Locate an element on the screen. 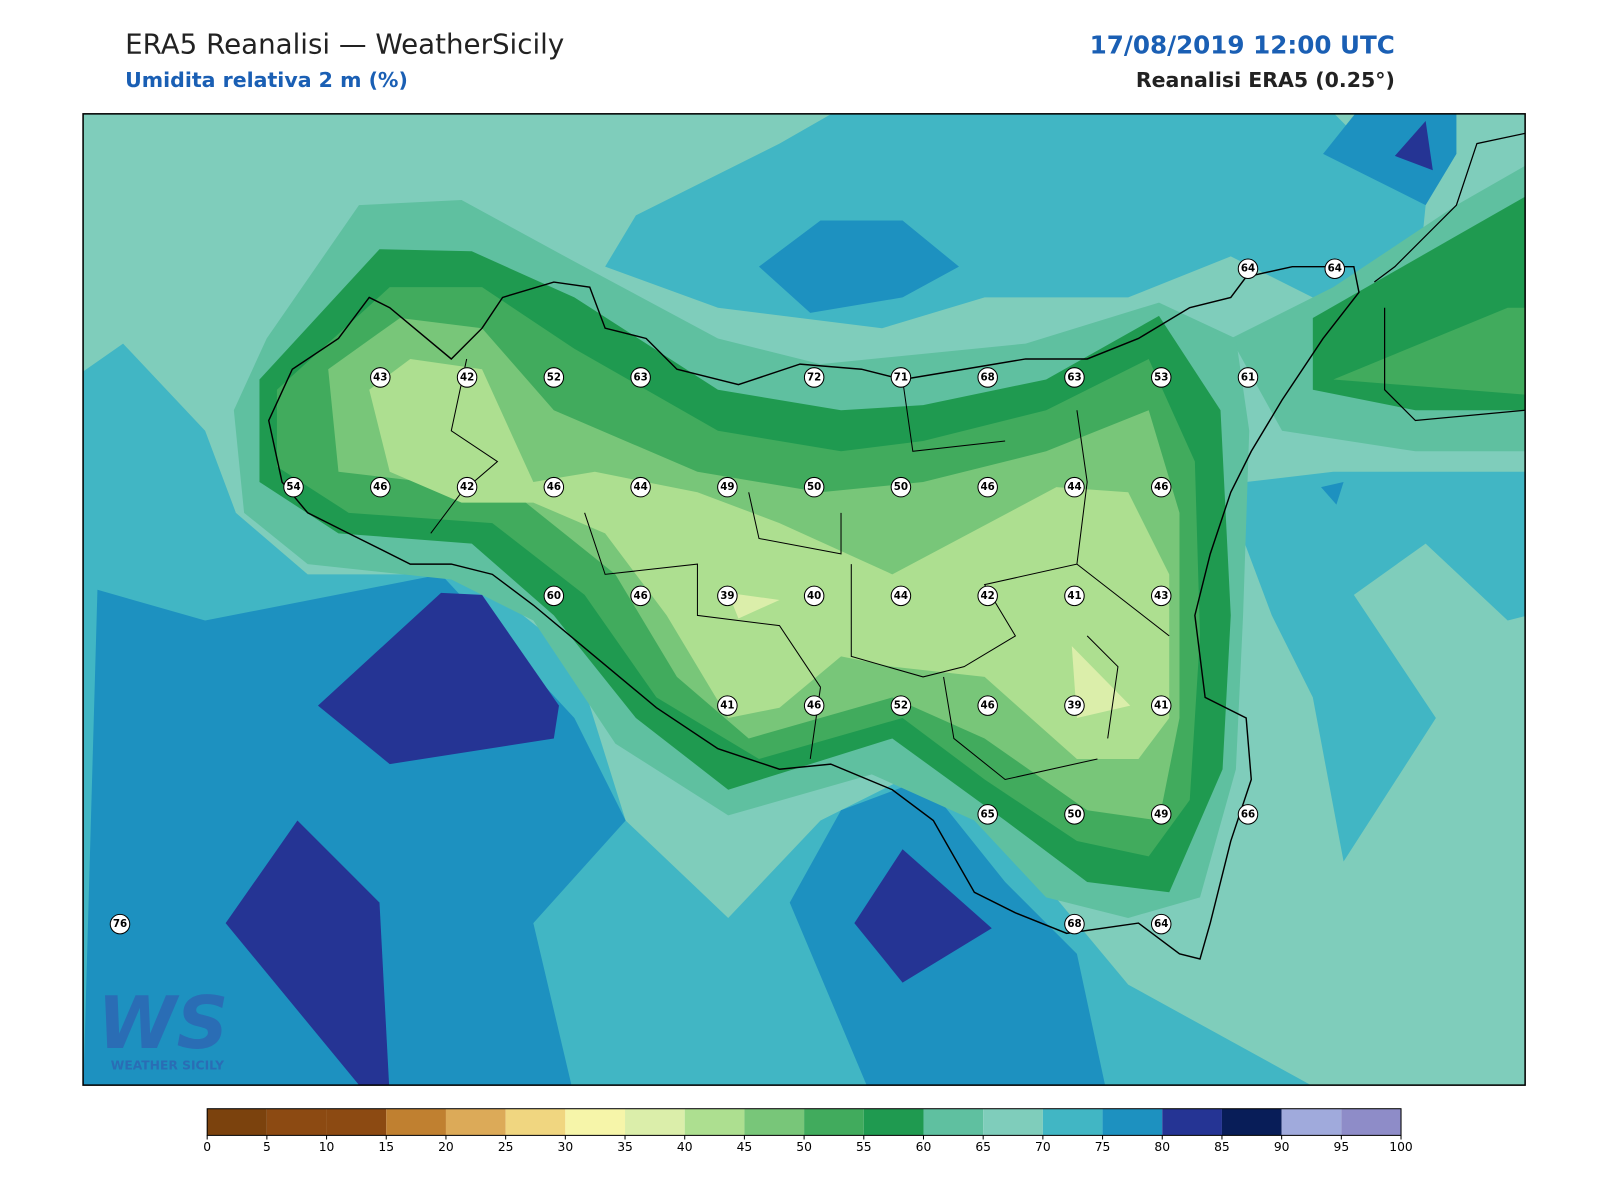 This screenshot has width=1600, height=1200. station-value: 40 is located at coordinates (814, 596).